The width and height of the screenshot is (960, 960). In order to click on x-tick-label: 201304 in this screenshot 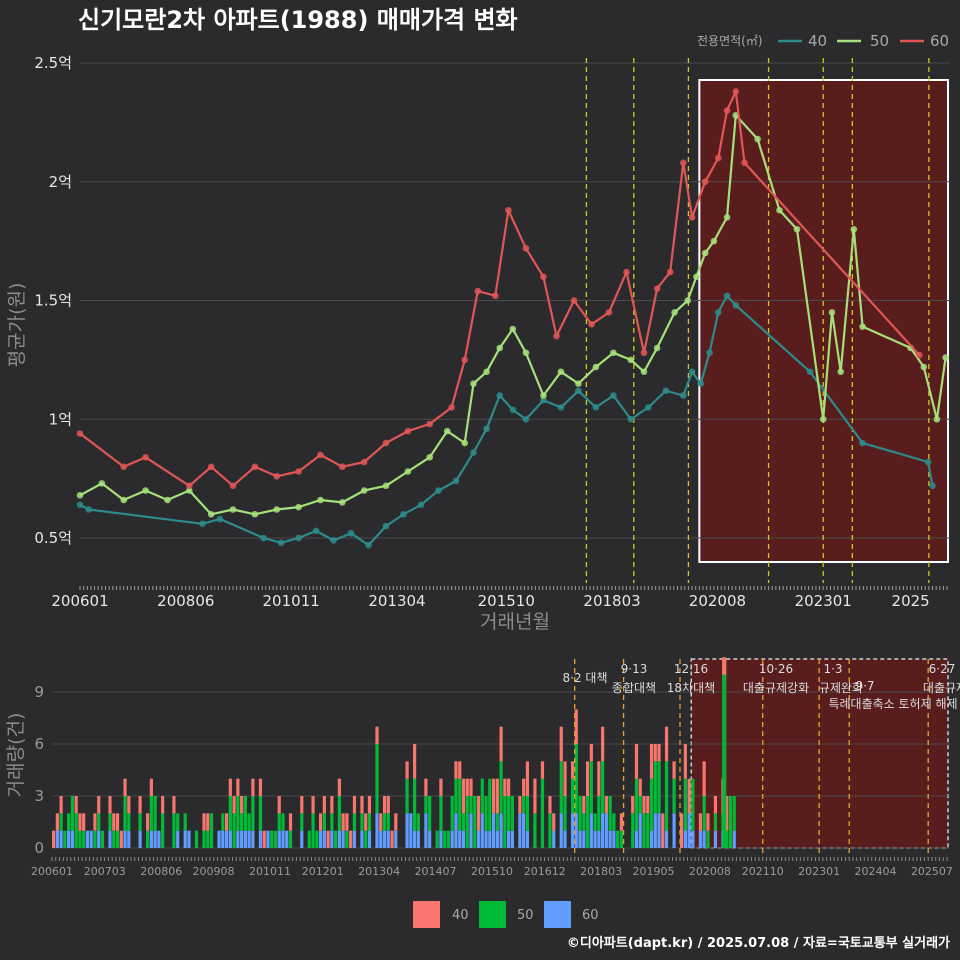, I will do `click(396, 601)`.